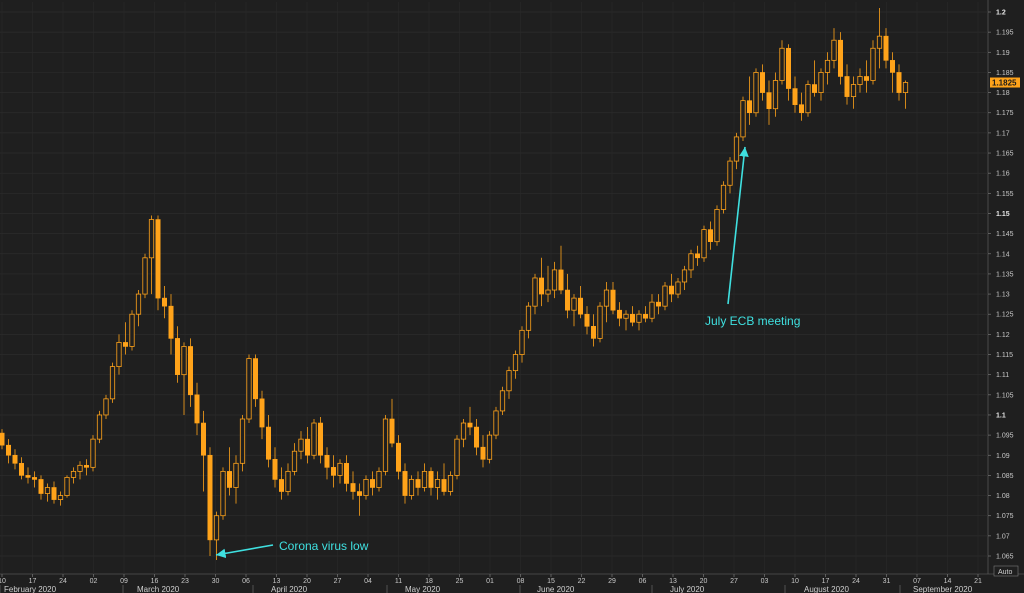  Describe the element at coordinates (887, 581) in the screenshot. I see `x-tick-label: 31` at that location.